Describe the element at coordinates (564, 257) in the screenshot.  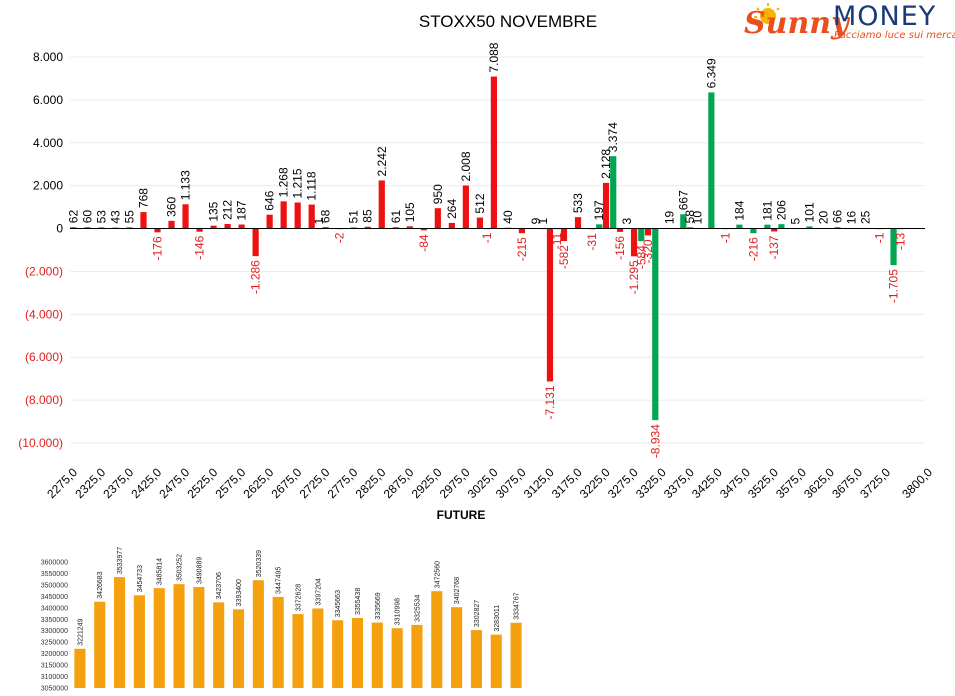
I see `data-label: -582` at that location.